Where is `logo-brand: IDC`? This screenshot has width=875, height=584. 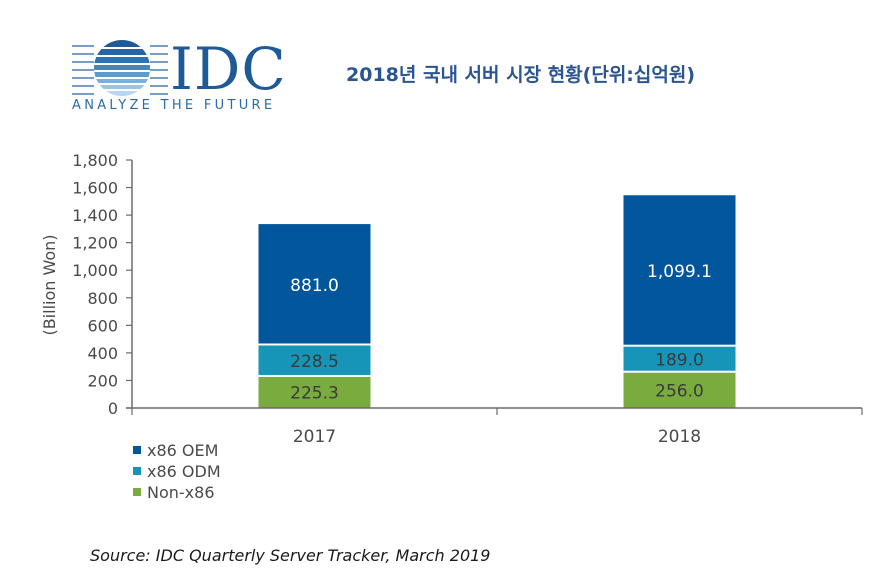 logo-brand: IDC is located at coordinates (228, 69).